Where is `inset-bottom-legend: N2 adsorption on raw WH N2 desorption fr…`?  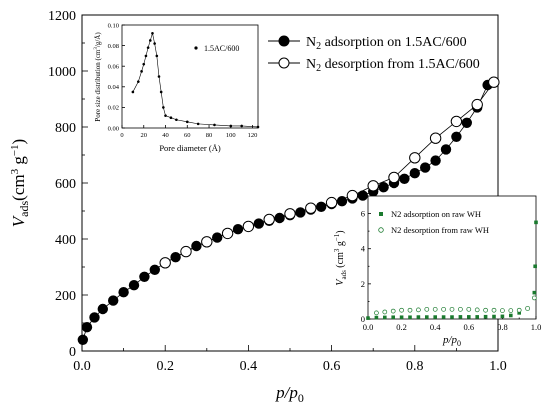 inset-bottom-legend: N2 adsorption on raw WH N2 desorption fr… is located at coordinates (433, 222).